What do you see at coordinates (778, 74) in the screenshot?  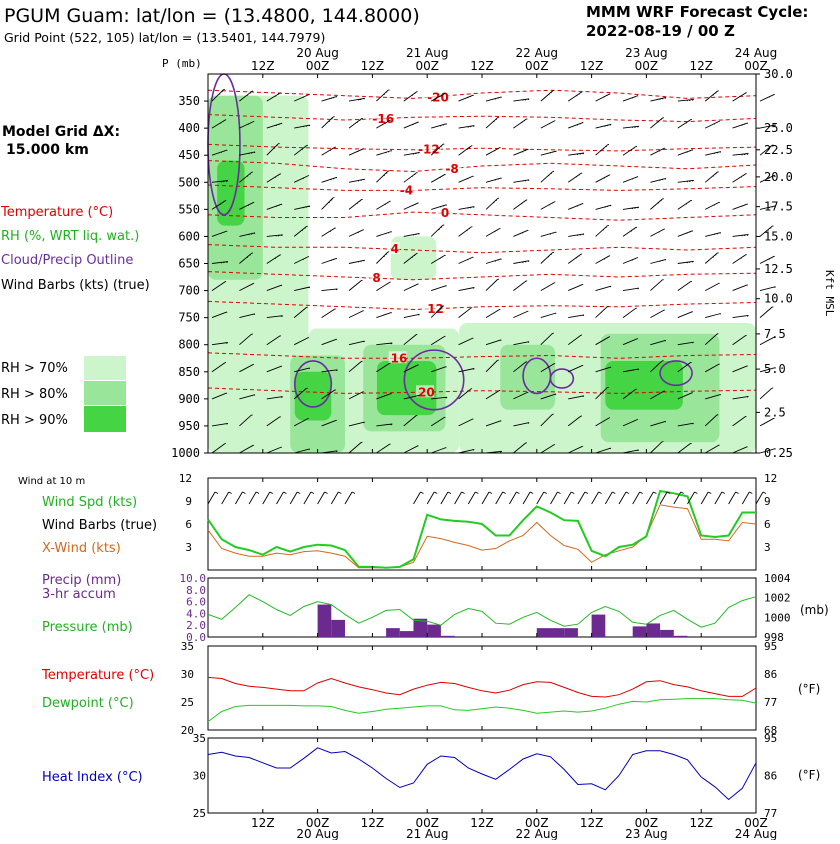 I see `height-tick-label: 30.0` at bounding box center [778, 74].